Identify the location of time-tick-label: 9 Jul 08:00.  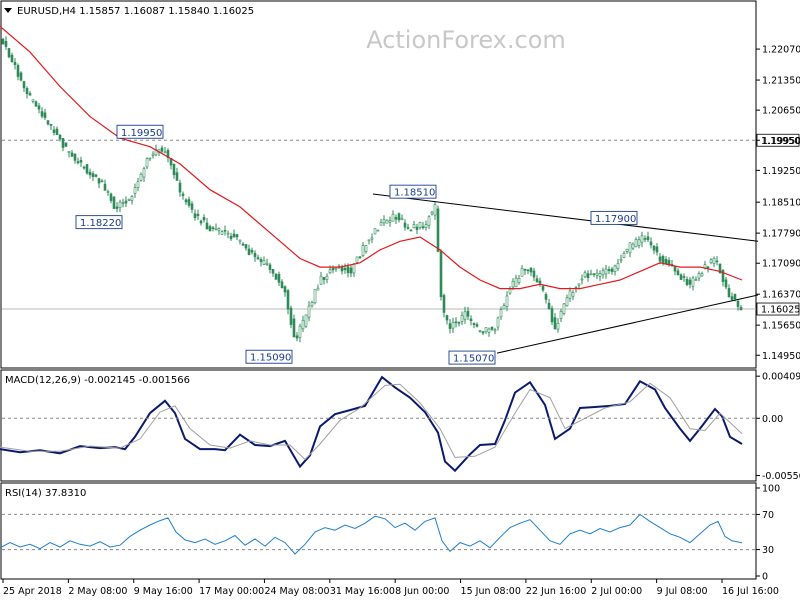
(682, 591).